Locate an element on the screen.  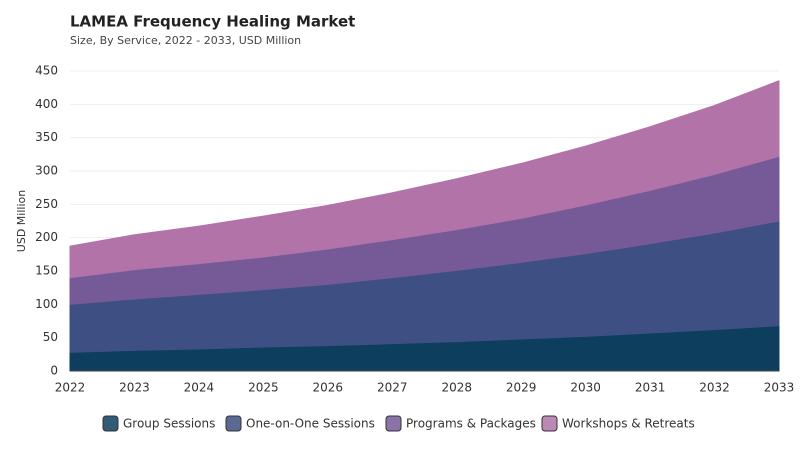
legend-label: One-on-One Sessions is located at coordinates (310, 424).